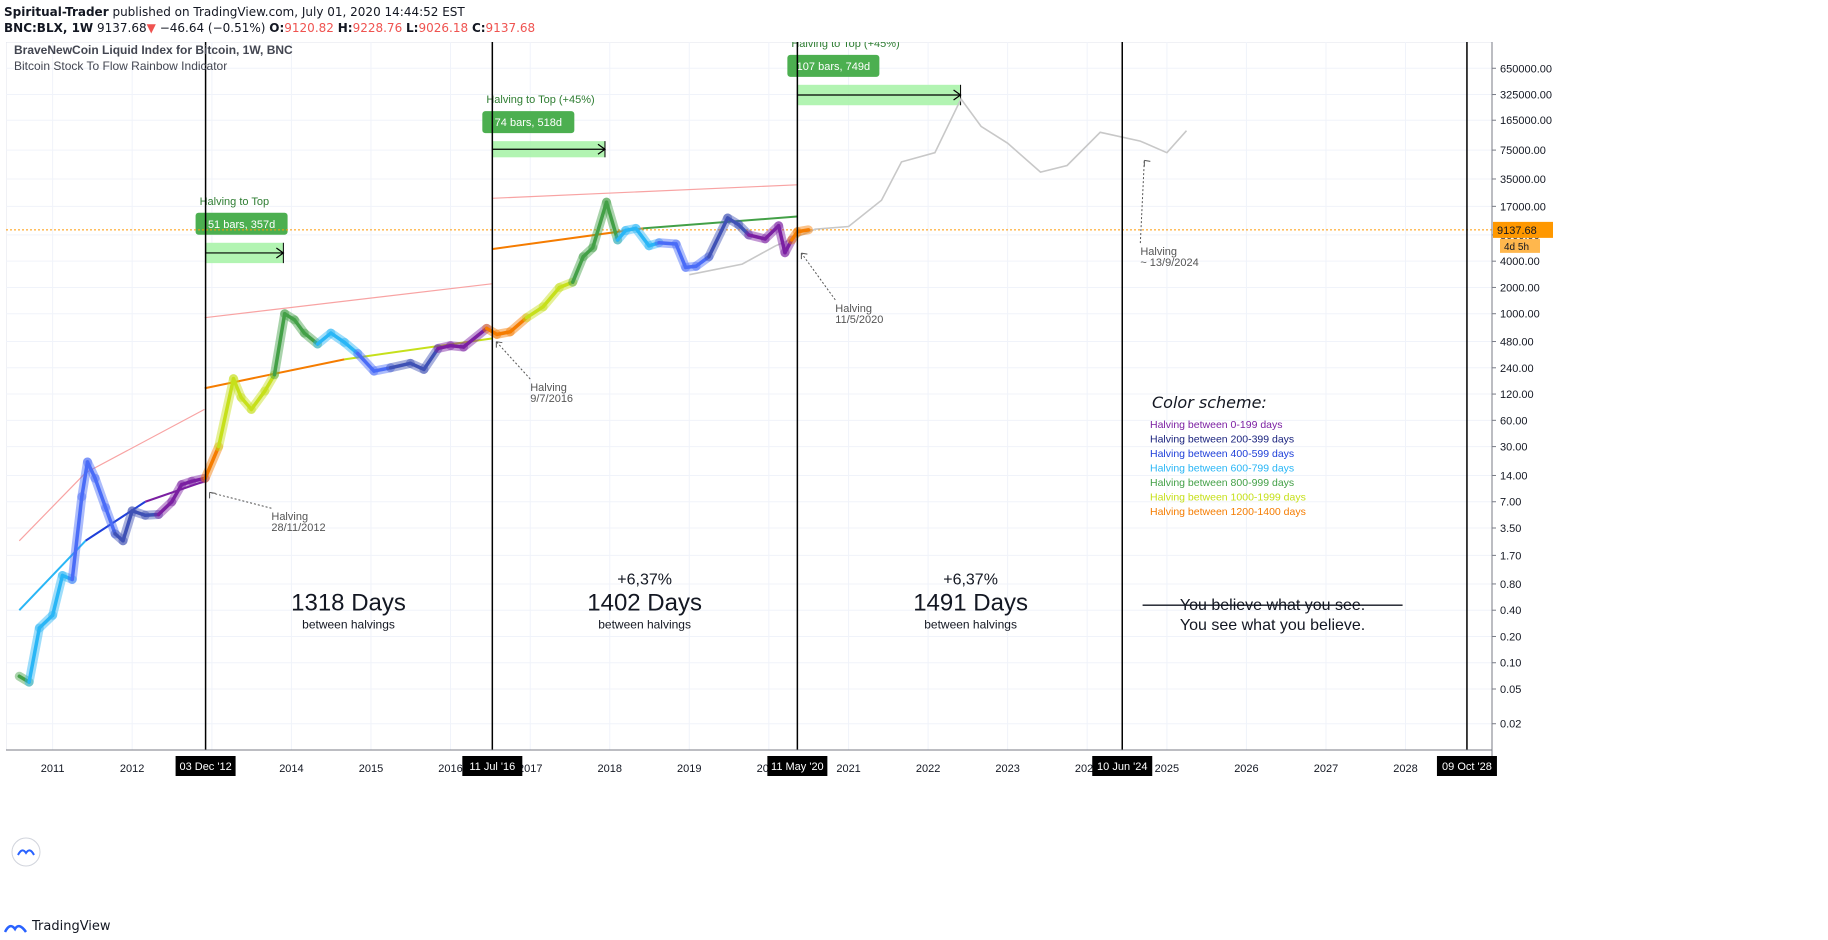 This screenshot has height=940, width=1828. Describe the element at coordinates (56, 12) in the screenshot. I see `author-name: Spiritual-Trader` at that location.